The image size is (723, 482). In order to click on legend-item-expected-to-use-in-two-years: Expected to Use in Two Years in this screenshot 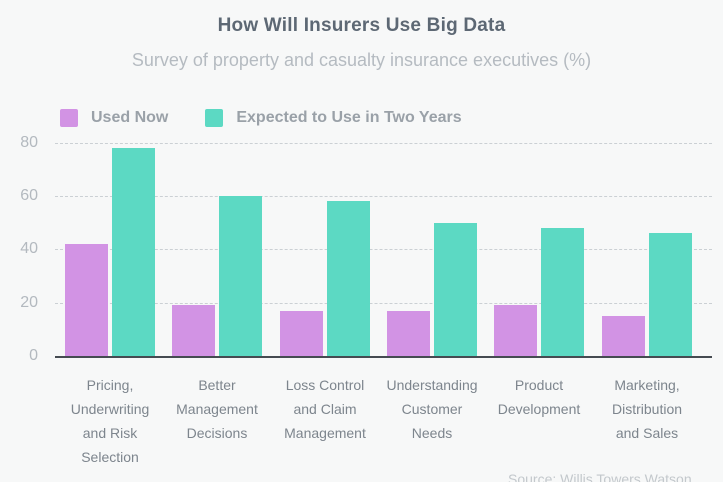, I will do `click(333, 118)`.